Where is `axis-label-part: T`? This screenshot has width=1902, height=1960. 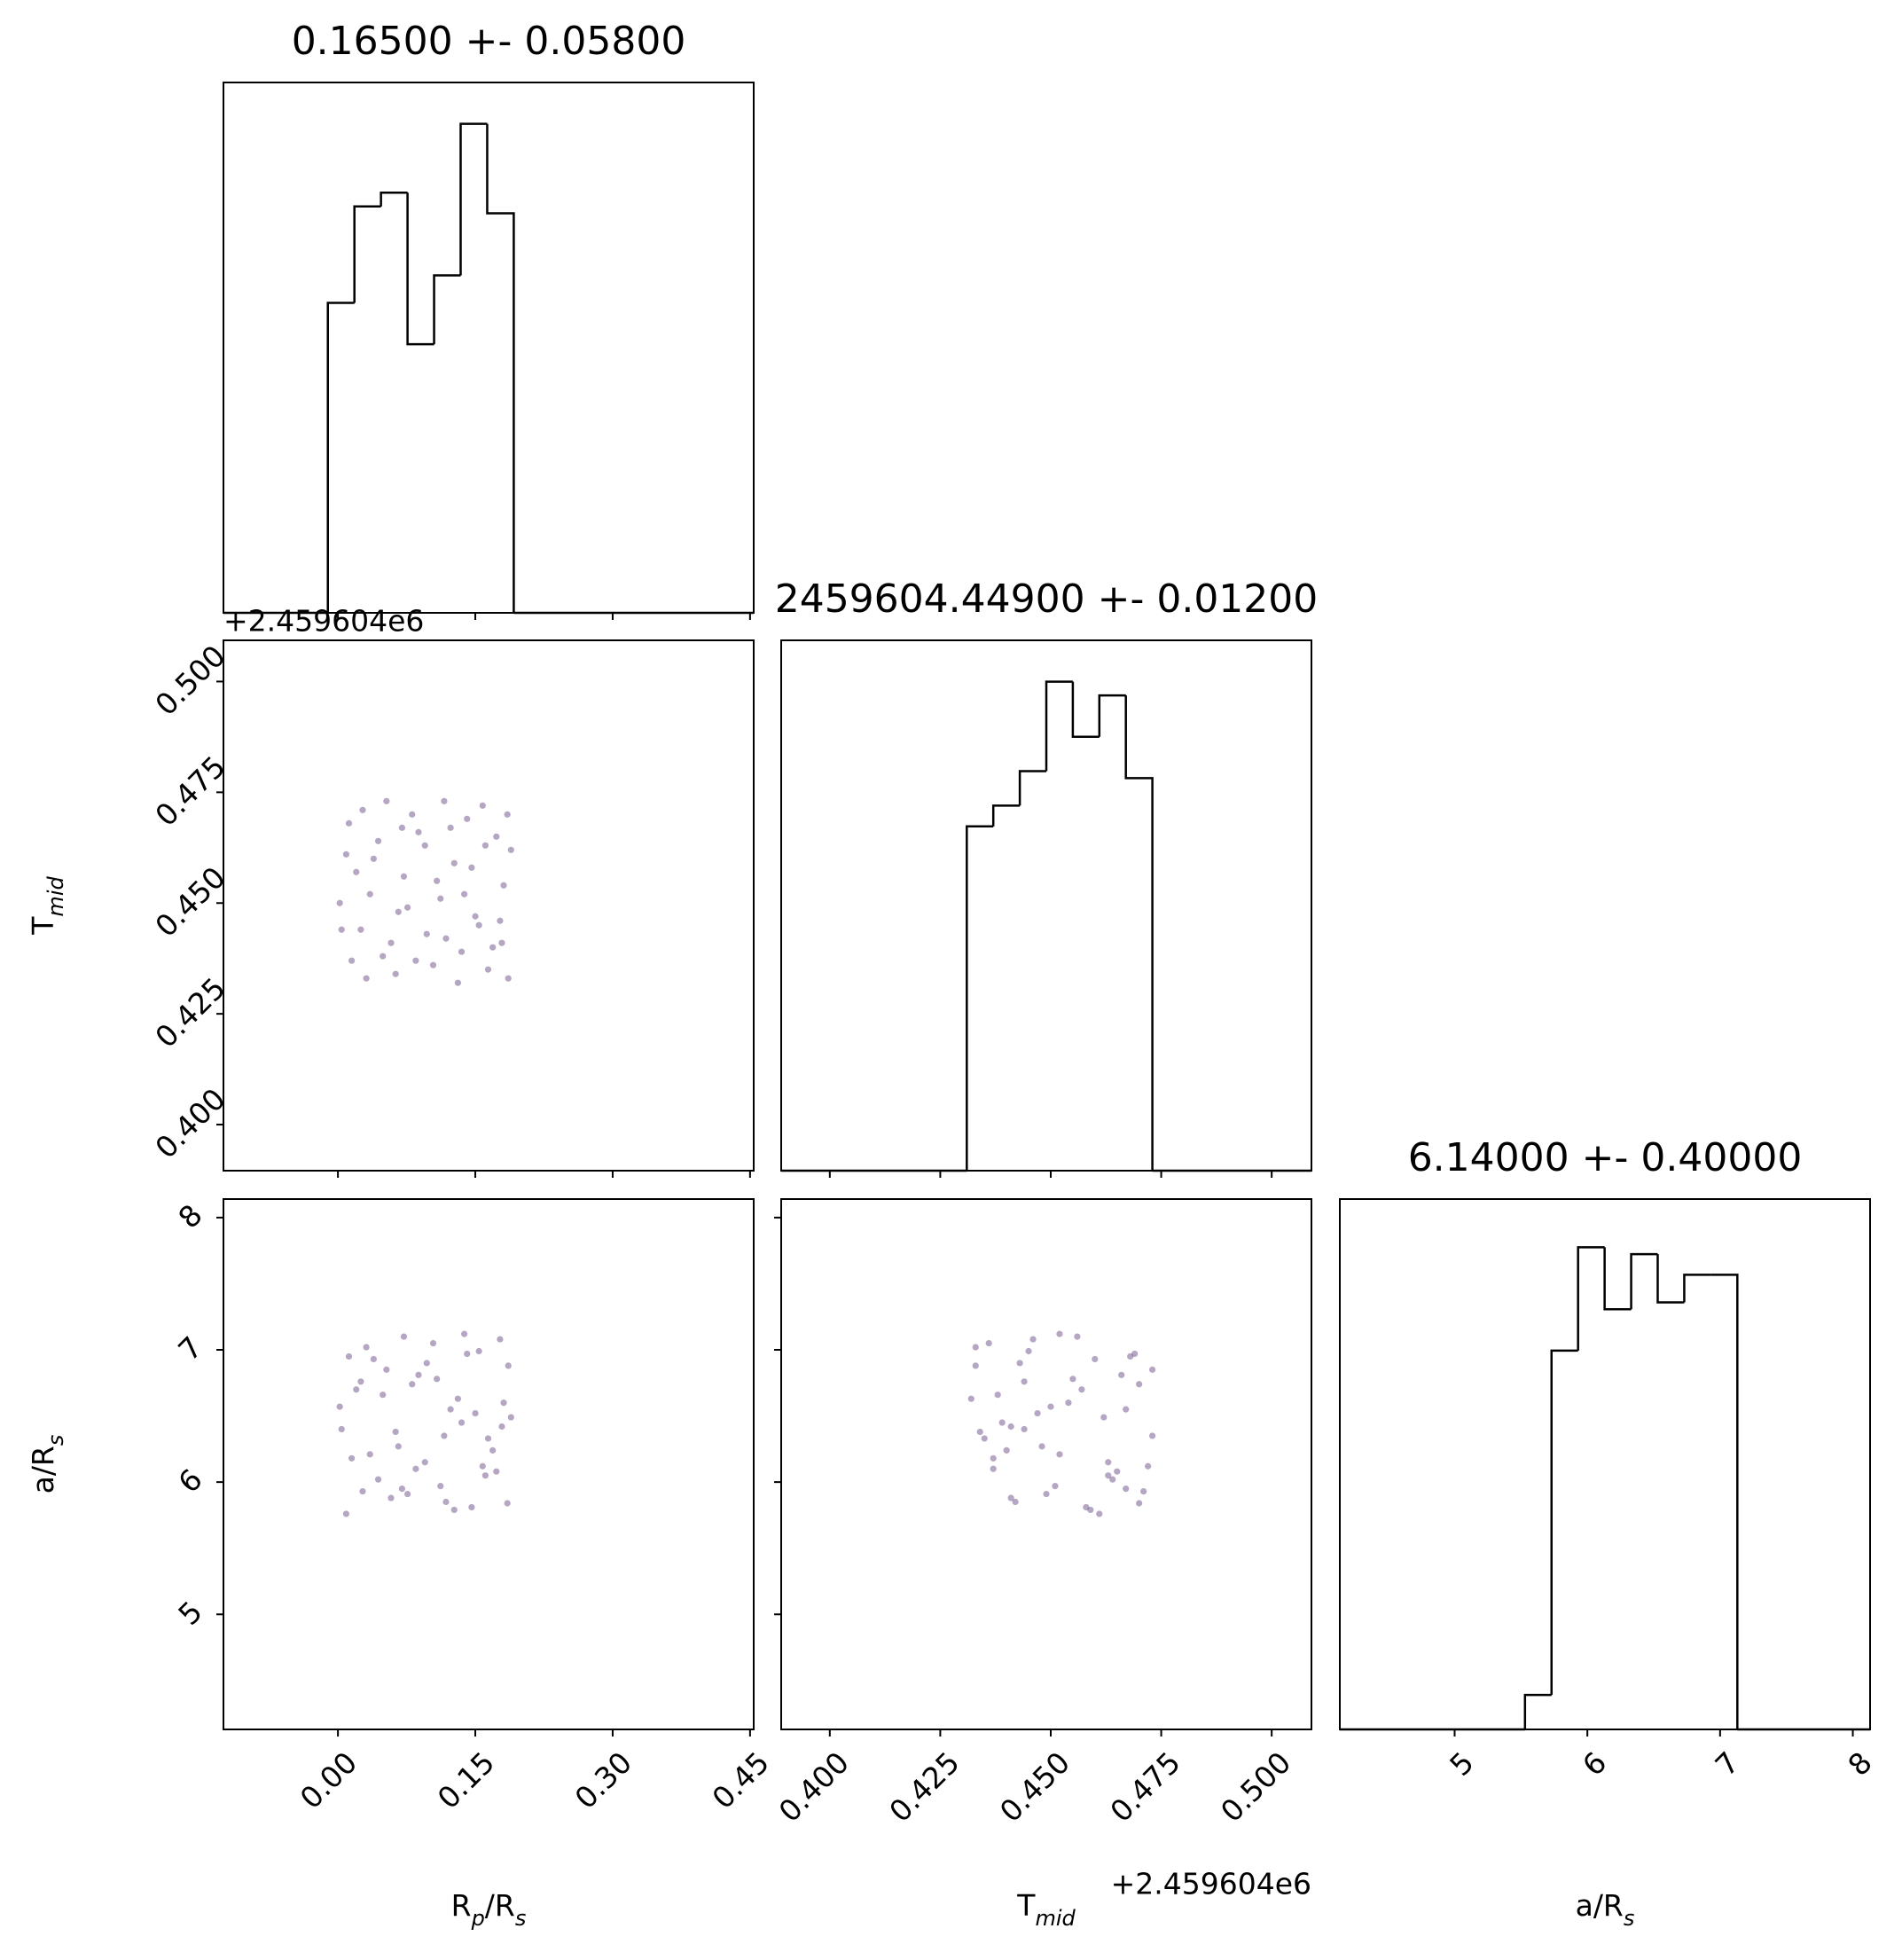 axis-label-part: T is located at coordinates (43, 926).